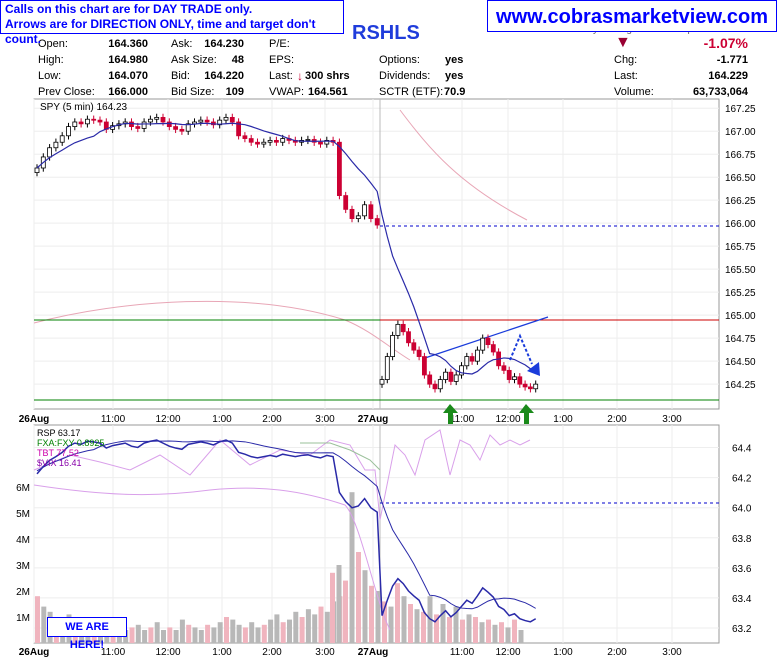 This screenshot has height=659, width=780. What do you see at coordinates (66, 92) in the screenshot?
I see `prev-close-label: Prev Close:` at bounding box center [66, 92].